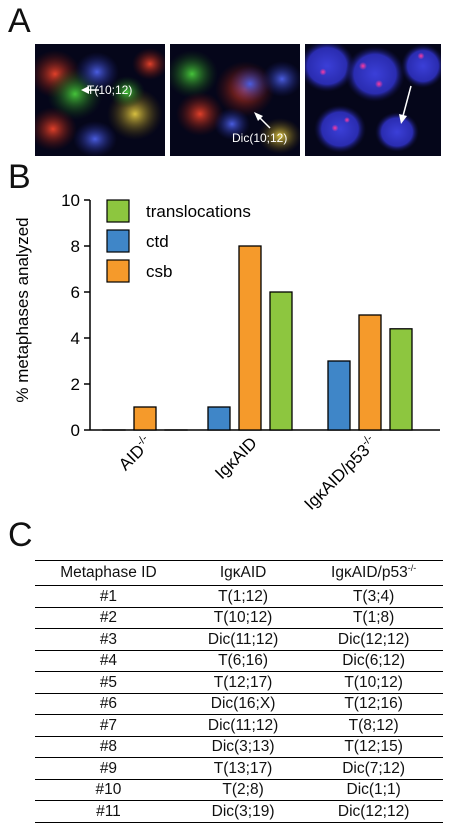  I want to click on micrograph-2-label: Dic(10;12), so click(260, 138).